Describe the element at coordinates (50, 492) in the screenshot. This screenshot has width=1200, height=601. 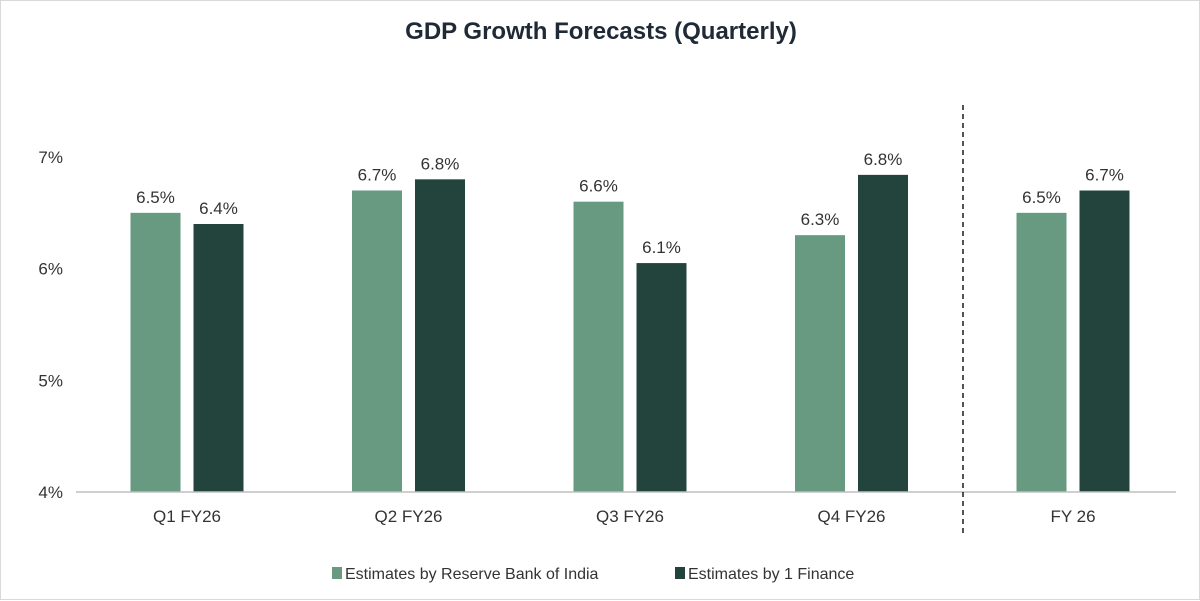
I see `y-tick-label: 4%` at that location.